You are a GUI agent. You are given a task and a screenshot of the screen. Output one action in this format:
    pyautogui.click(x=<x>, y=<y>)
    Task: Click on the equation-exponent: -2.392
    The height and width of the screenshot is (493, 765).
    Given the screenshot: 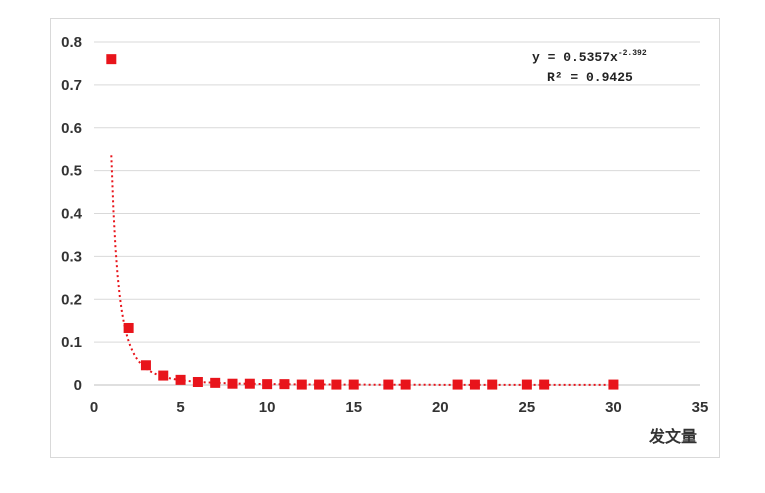 What is the action you would take?
    pyautogui.click(x=632, y=53)
    